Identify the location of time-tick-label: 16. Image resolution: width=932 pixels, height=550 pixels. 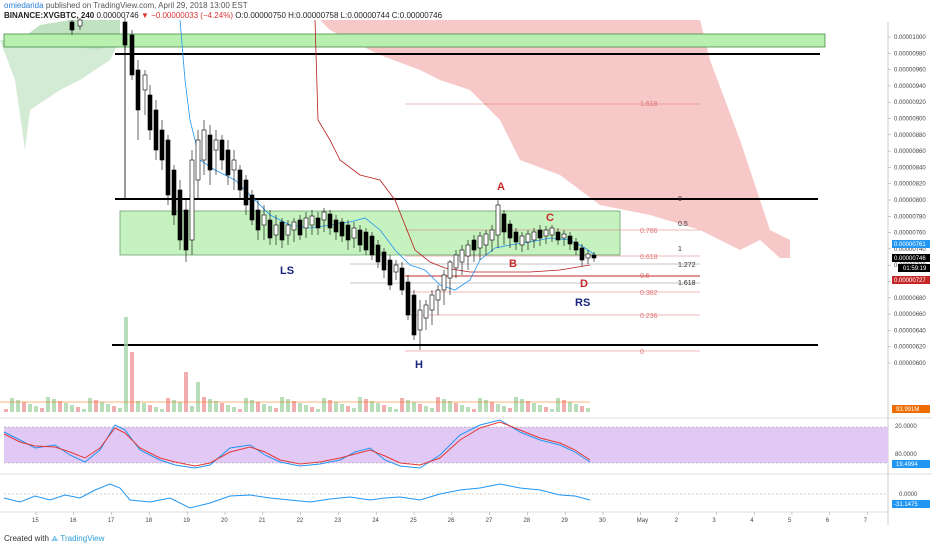
(73, 521).